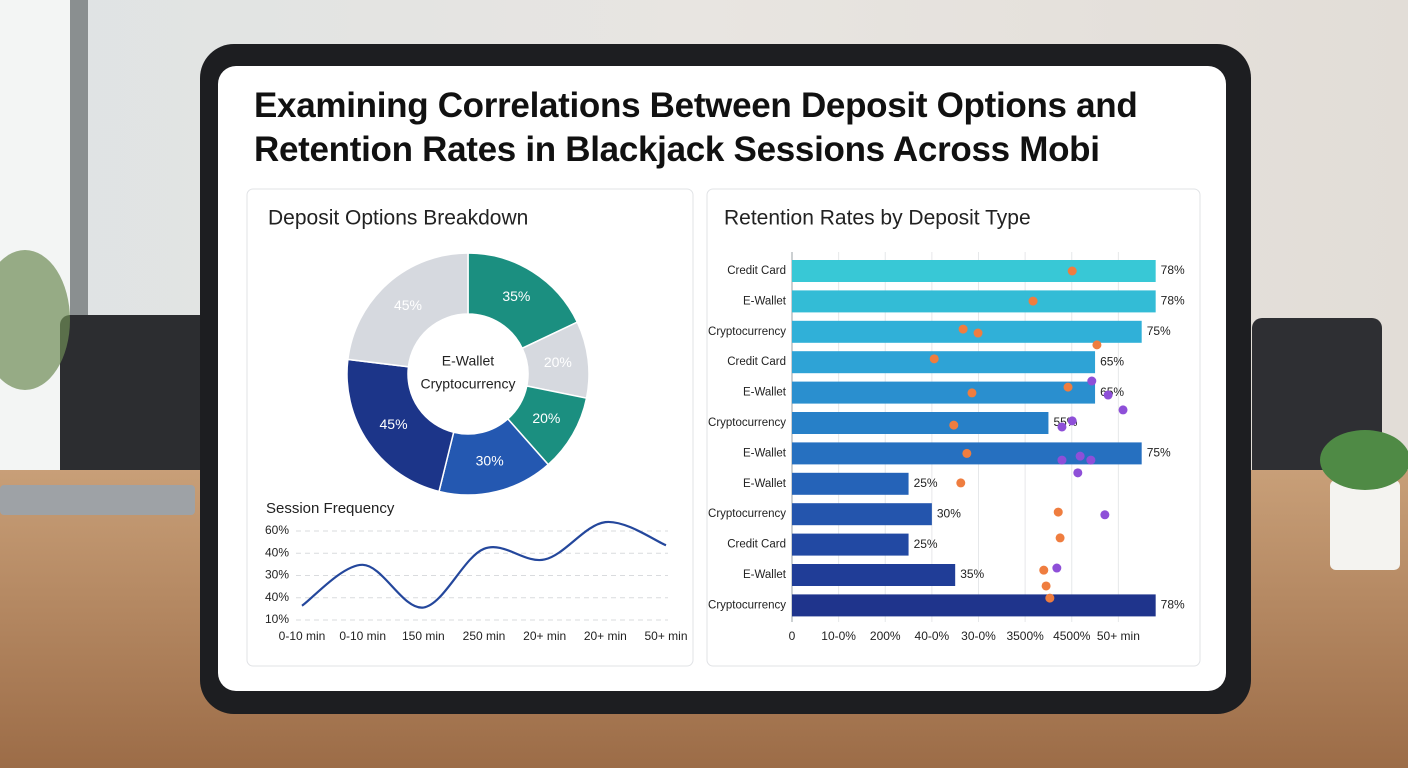  Describe the element at coordinates (1365, 525) in the screenshot. I see `pot` at that location.